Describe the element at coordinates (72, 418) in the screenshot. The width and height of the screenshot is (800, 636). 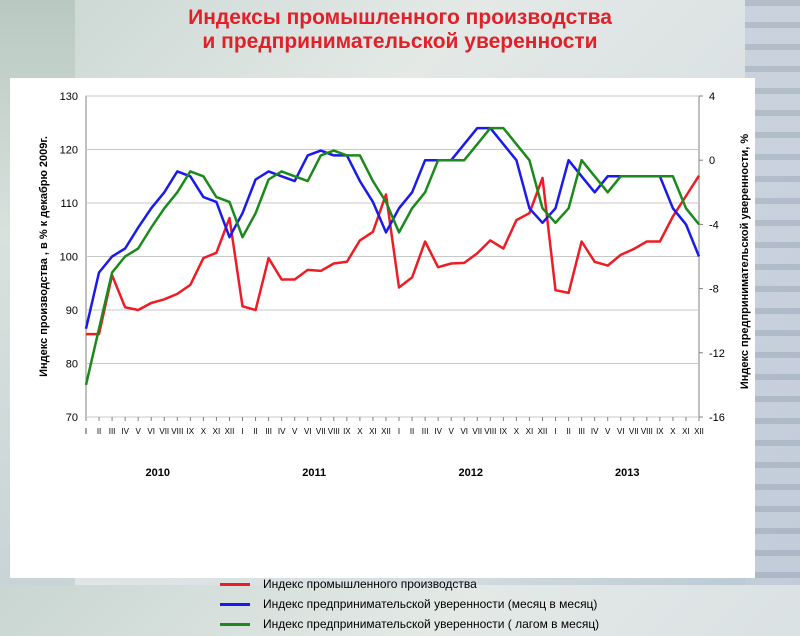
I see `y-tick-label: 70` at that location.